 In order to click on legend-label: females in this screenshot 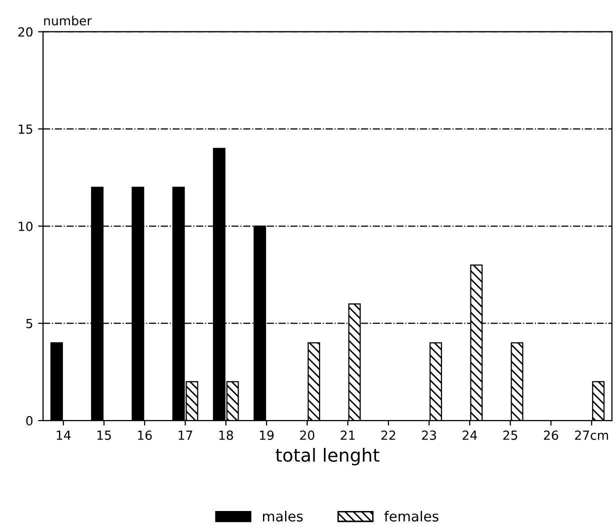, I will do `click(411, 516)`.